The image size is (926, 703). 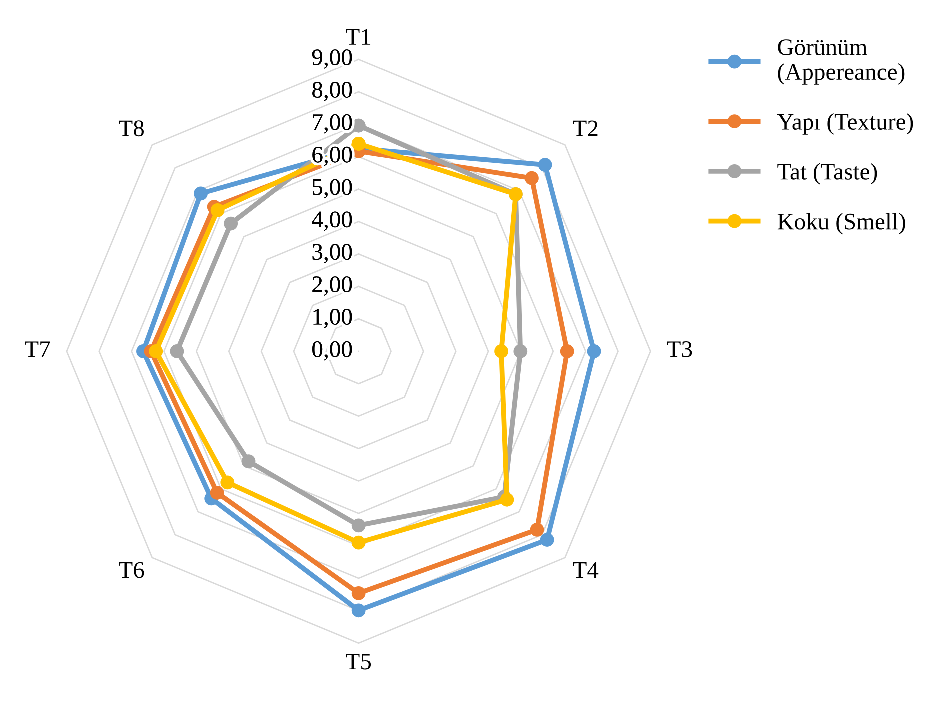 I want to click on y-tick-label: 4,00, so click(x=332, y=222).